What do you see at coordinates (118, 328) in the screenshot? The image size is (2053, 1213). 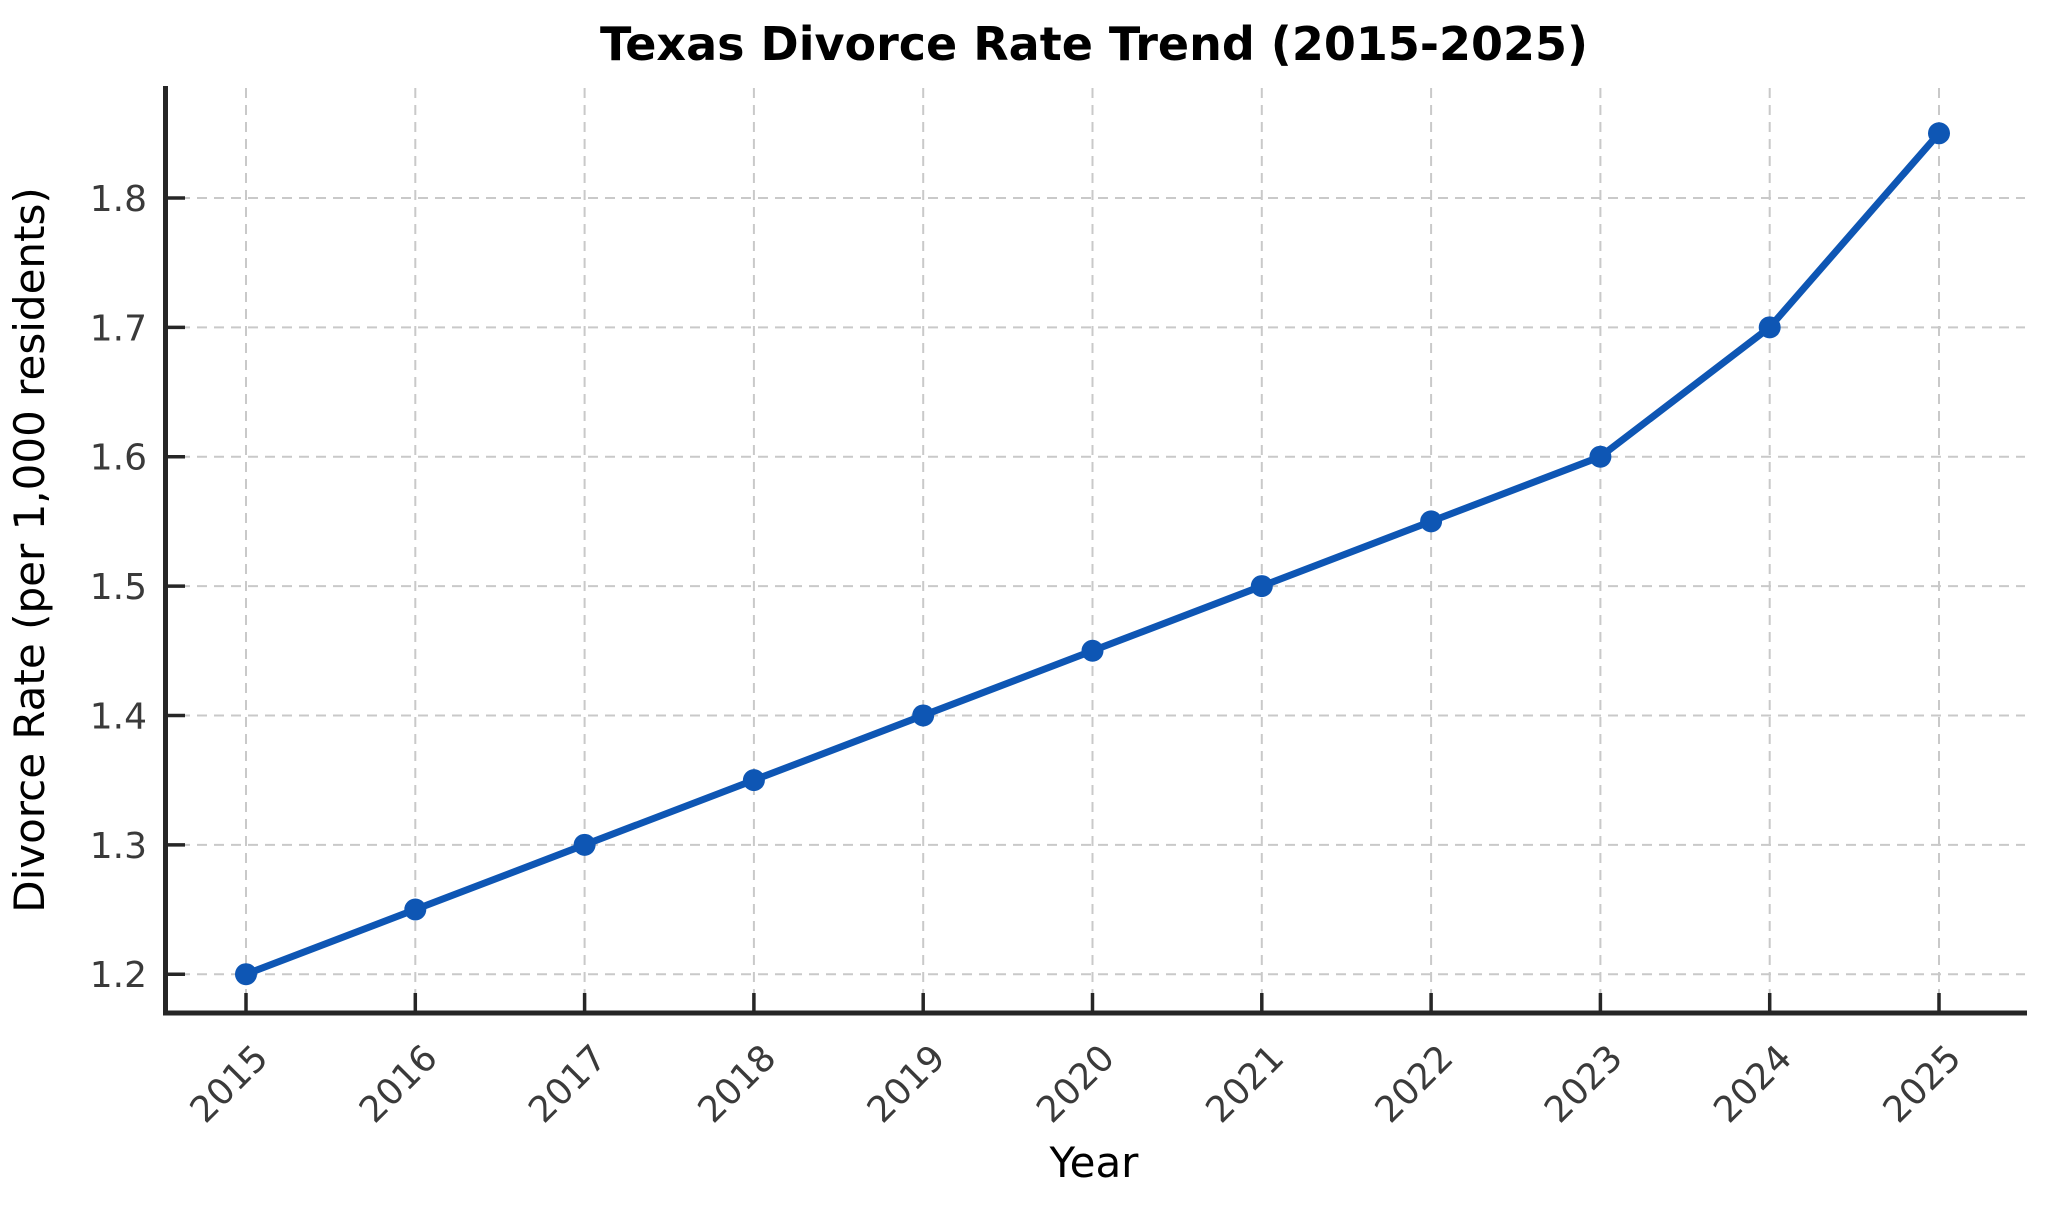 I see `y-tick-label: 1.7` at bounding box center [118, 328].